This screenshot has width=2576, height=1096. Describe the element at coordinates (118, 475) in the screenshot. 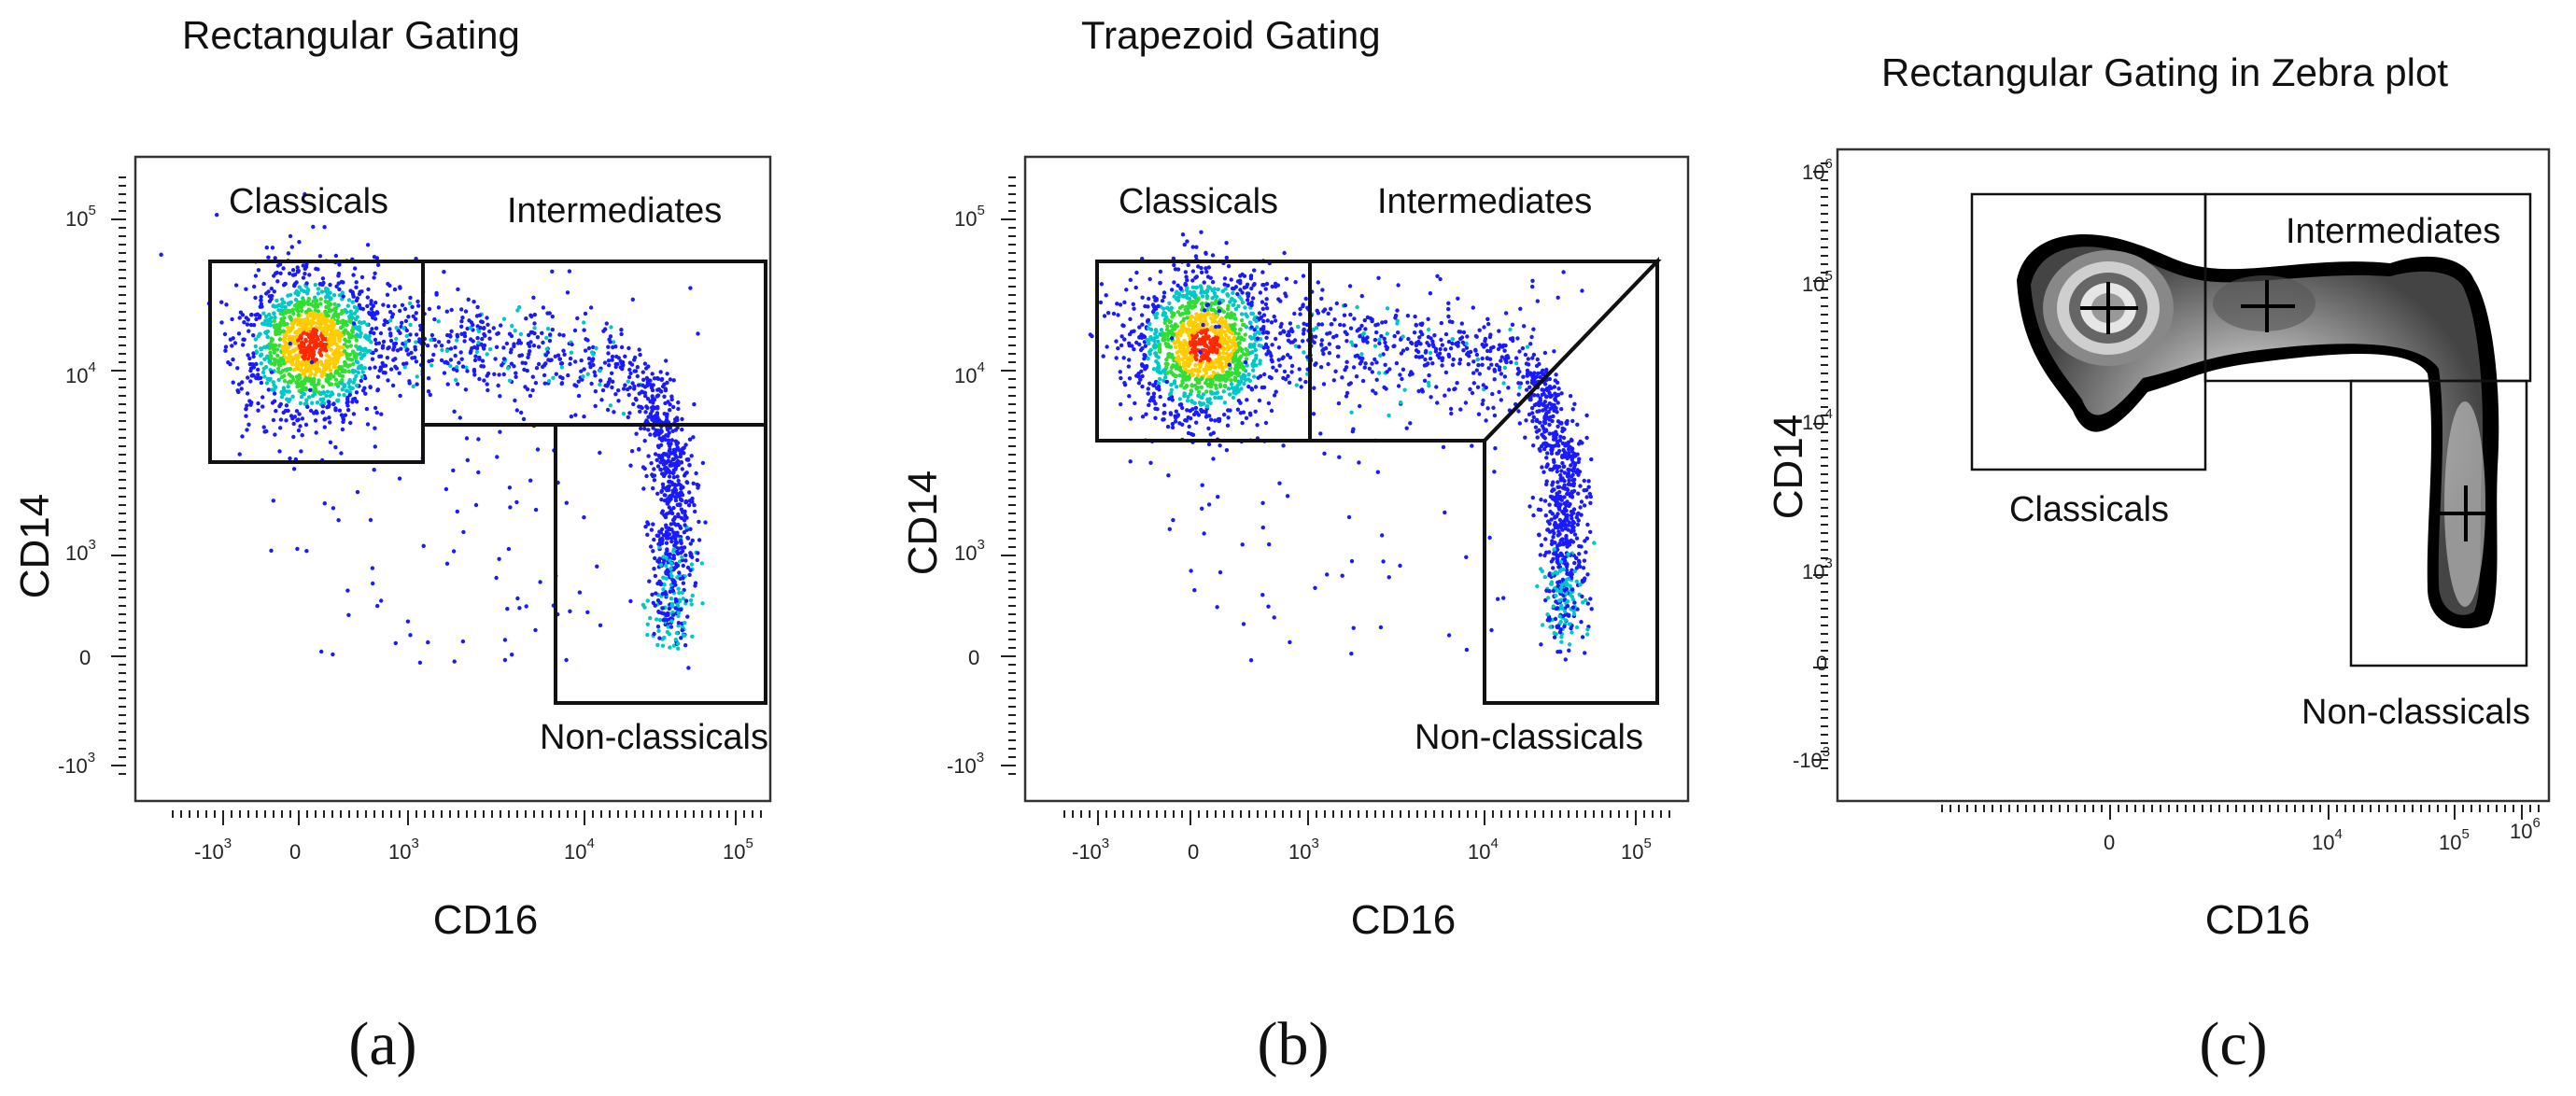

I see `panel-a-y-tick-marks` at that location.